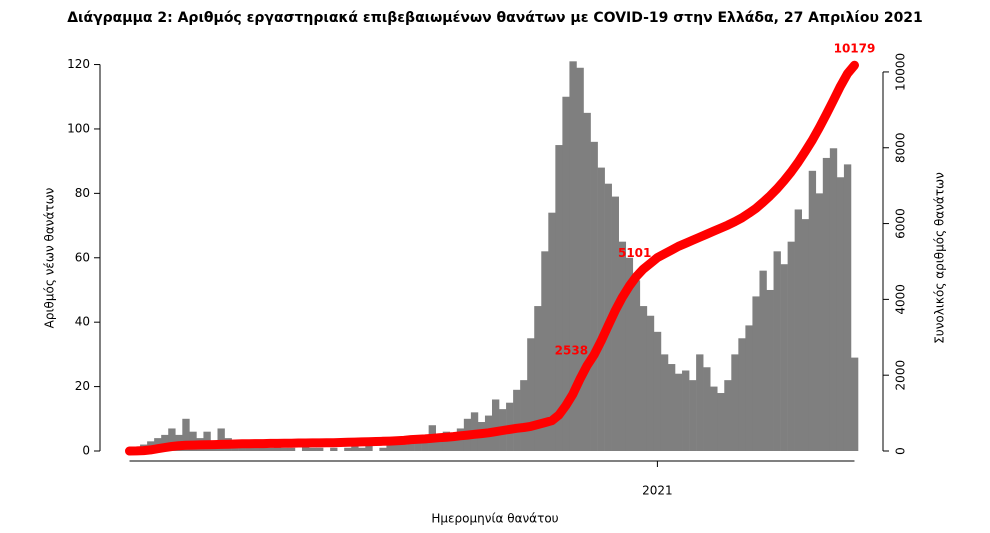 The width and height of the screenshot is (990, 533). What do you see at coordinates (901, 451) in the screenshot?
I see `y2-tick-label: 0` at bounding box center [901, 451].